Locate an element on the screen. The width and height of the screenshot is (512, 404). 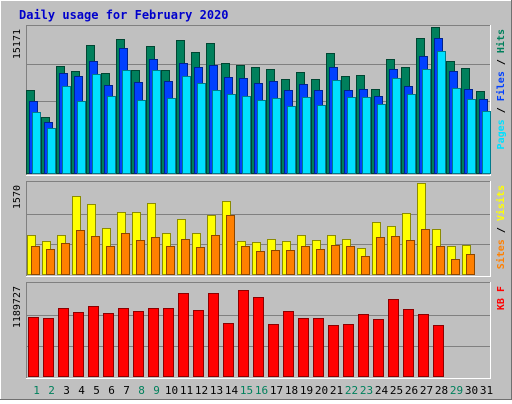
x-tick-label-day-22: 22 is located at coordinates (351, 390).